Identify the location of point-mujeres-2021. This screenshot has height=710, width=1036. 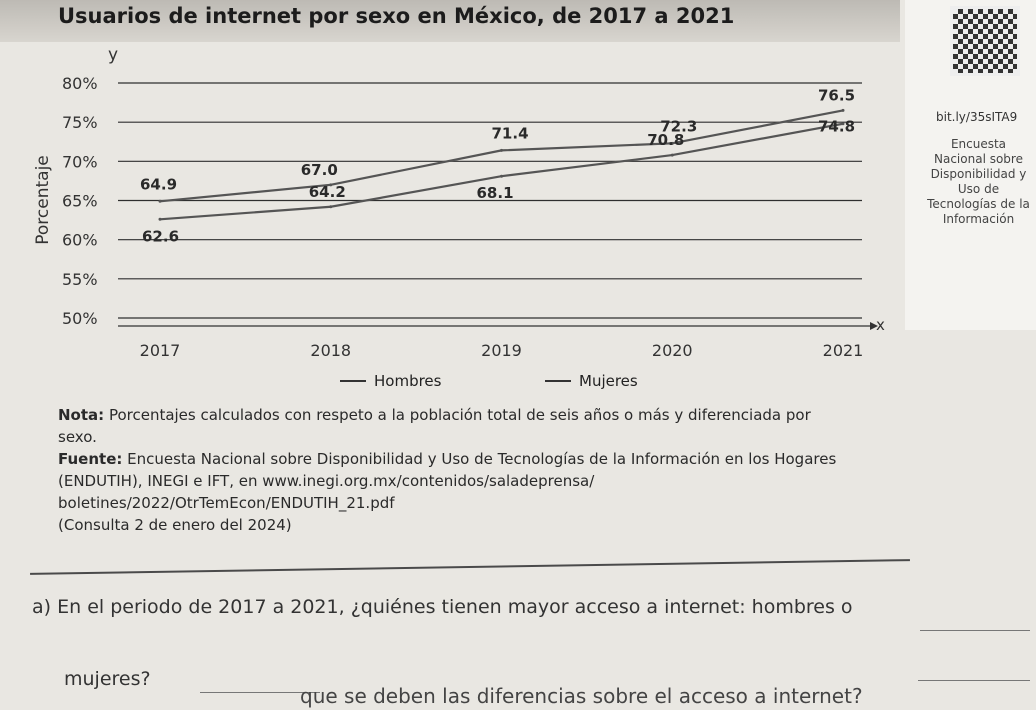
(843, 124).